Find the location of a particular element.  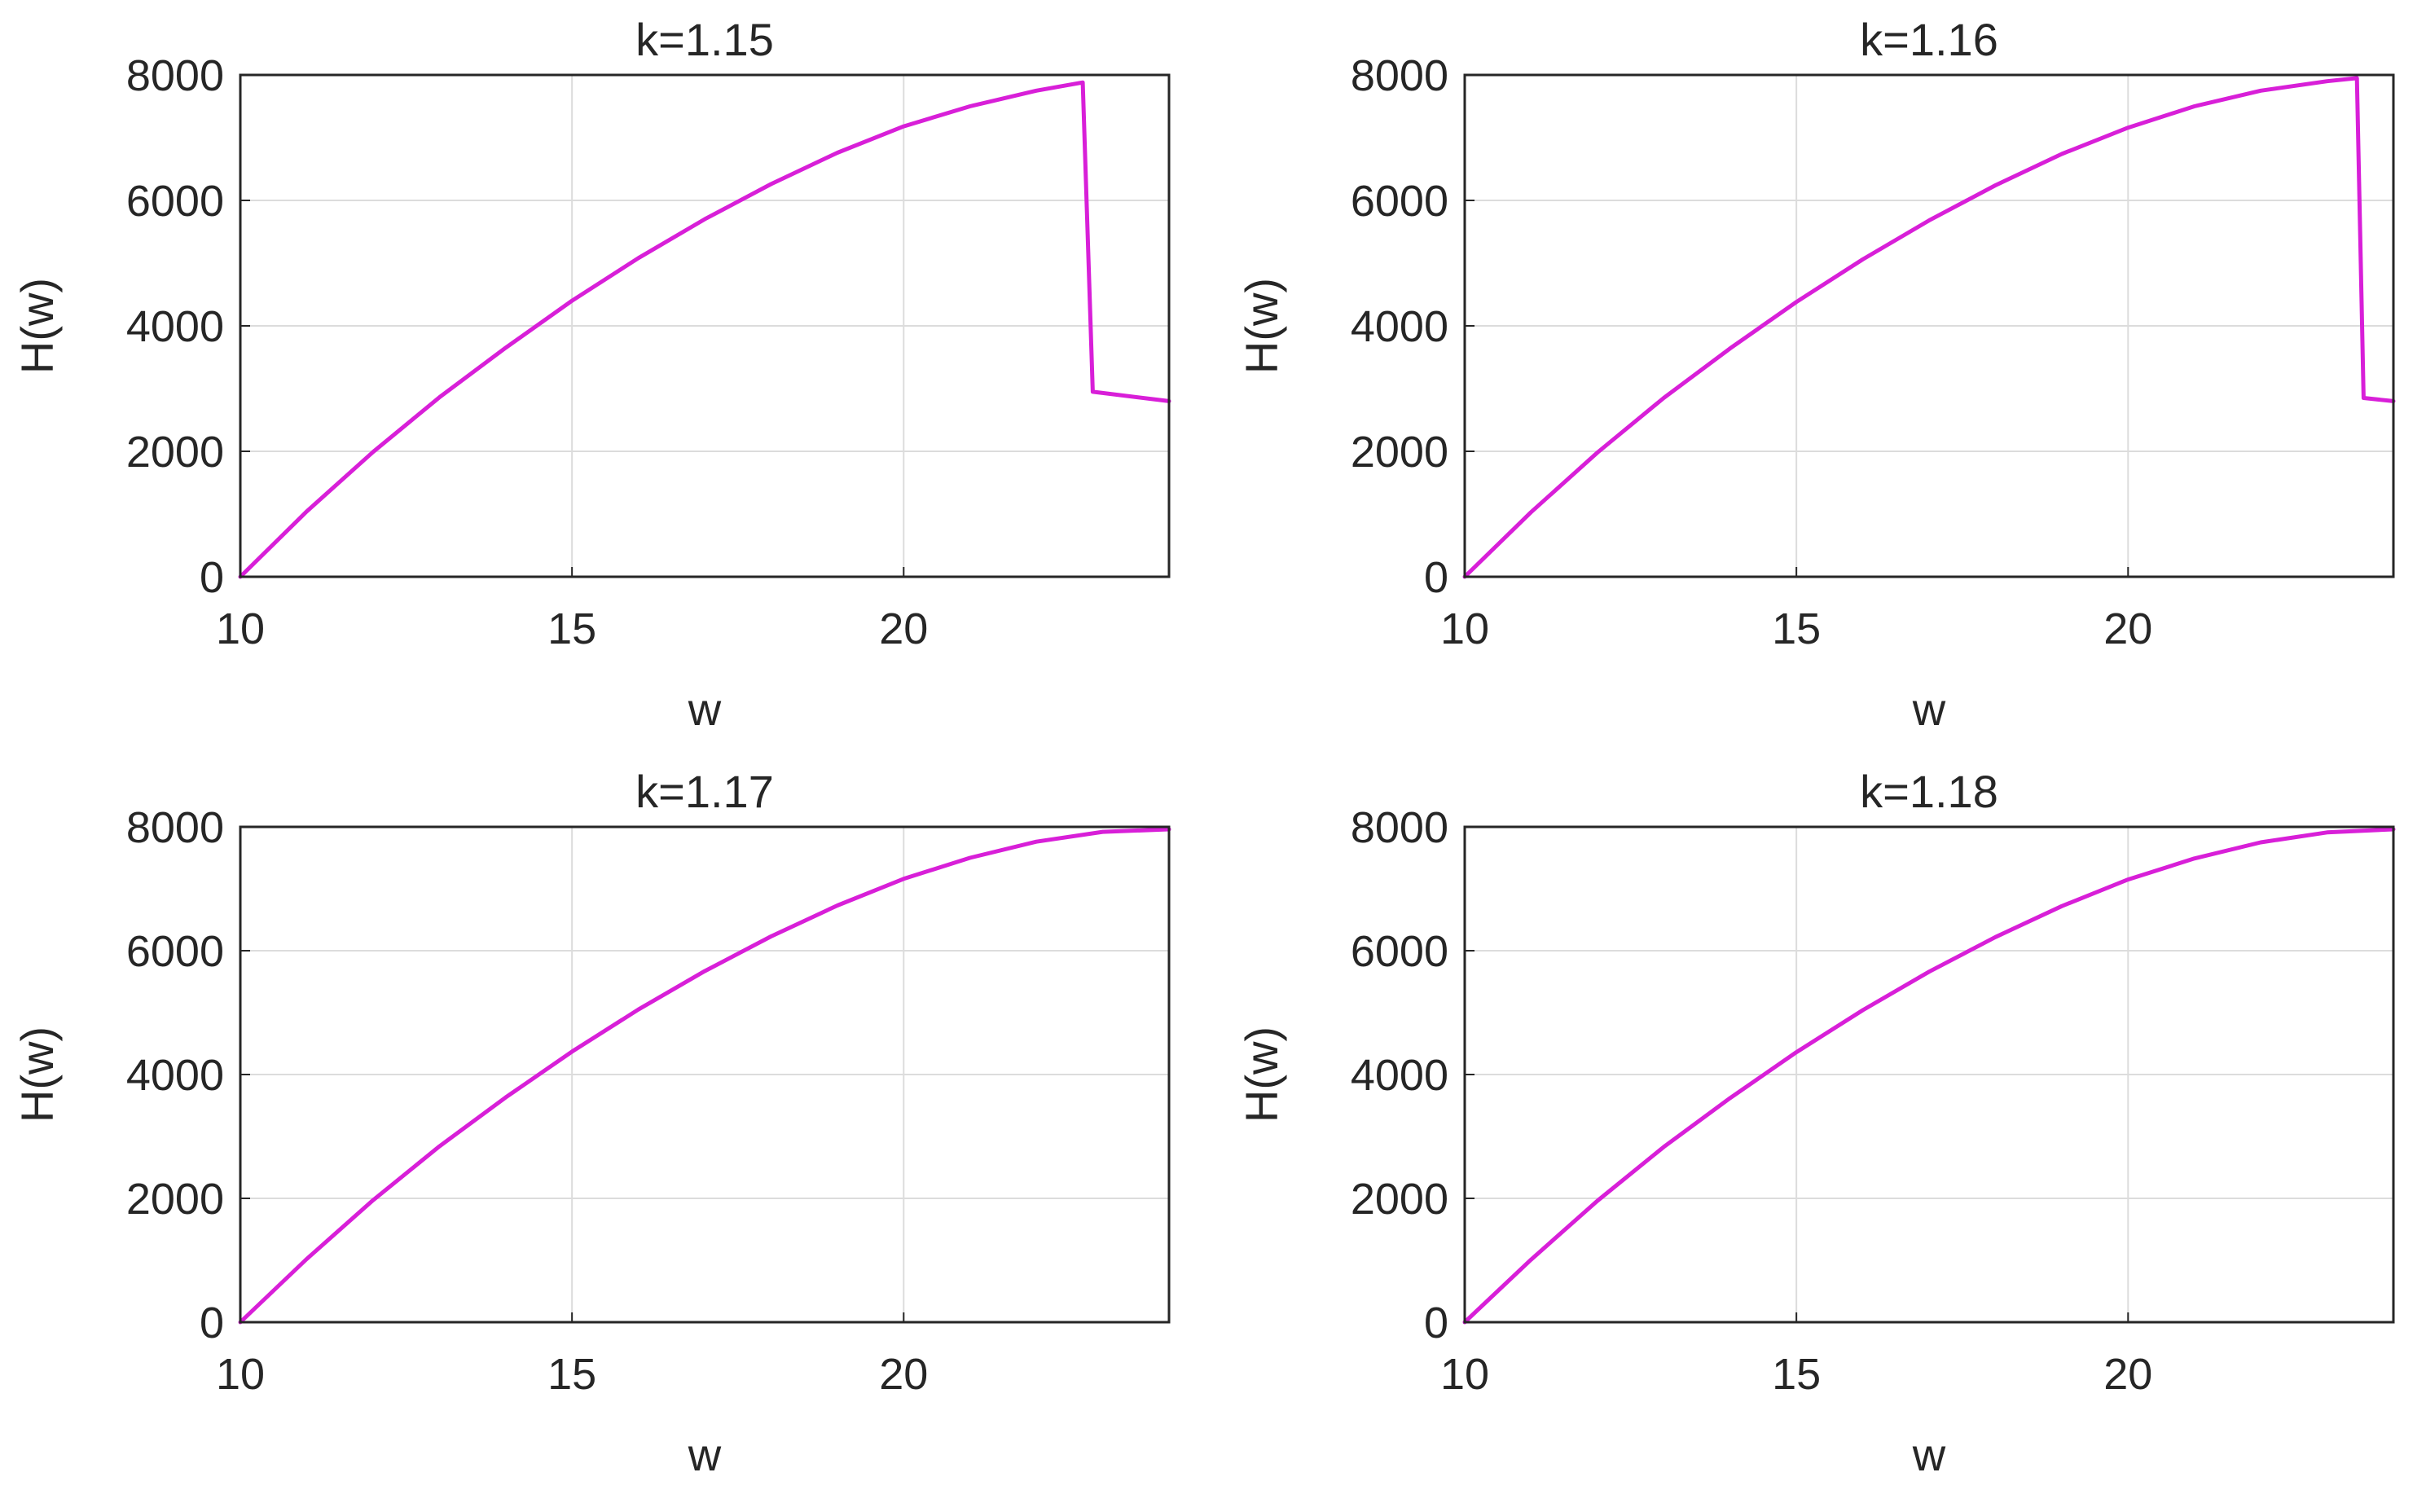

chart-title: k=1.17 is located at coordinates (705, 791).